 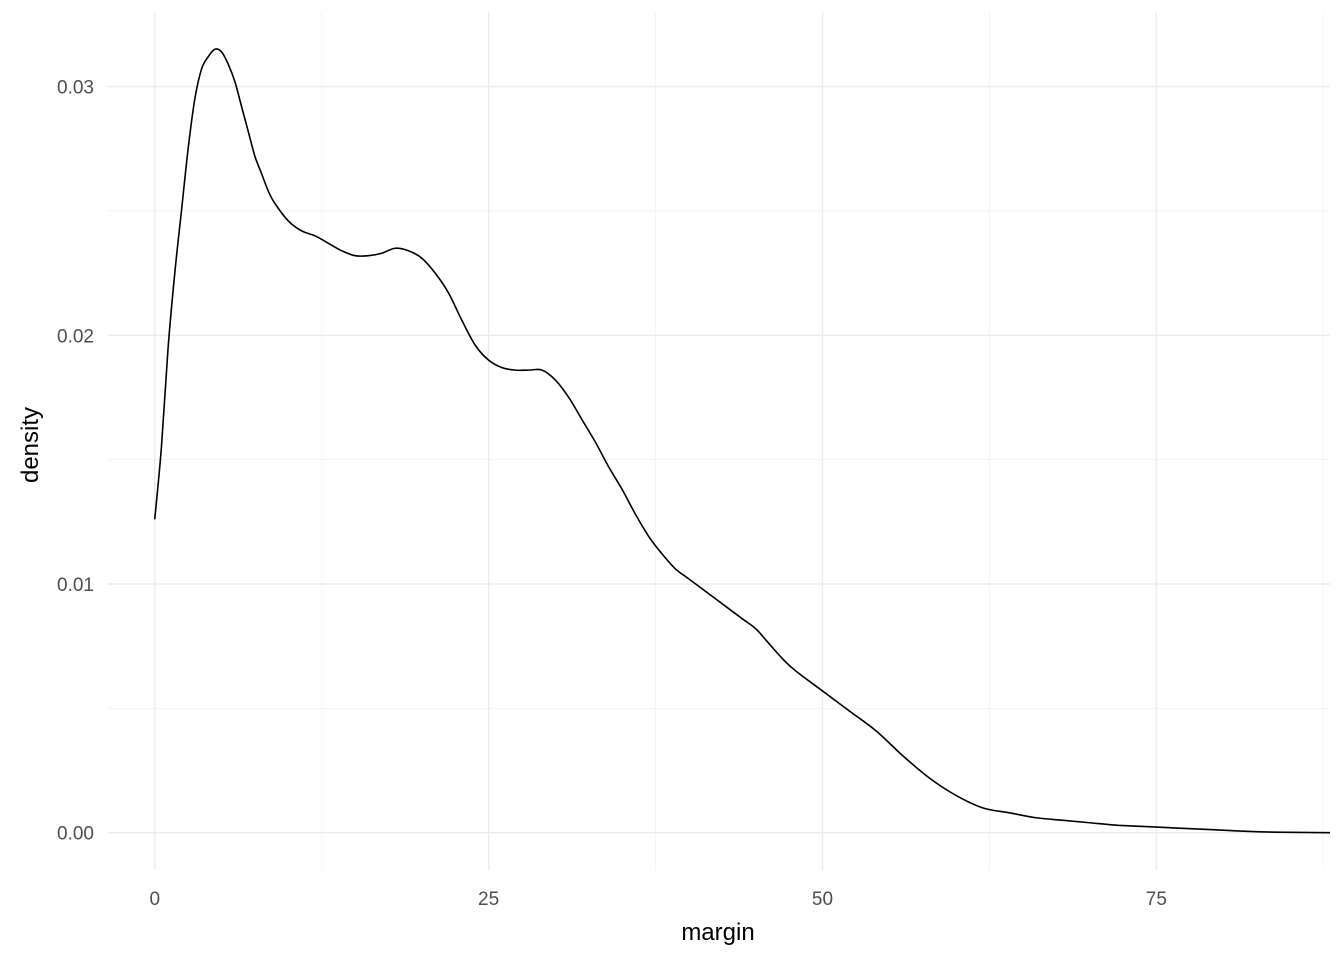 What do you see at coordinates (657, 899) in the screenshot?
I see `x-axis-tick-labels: 0 25 50 75` at bounding box center [657, 899].